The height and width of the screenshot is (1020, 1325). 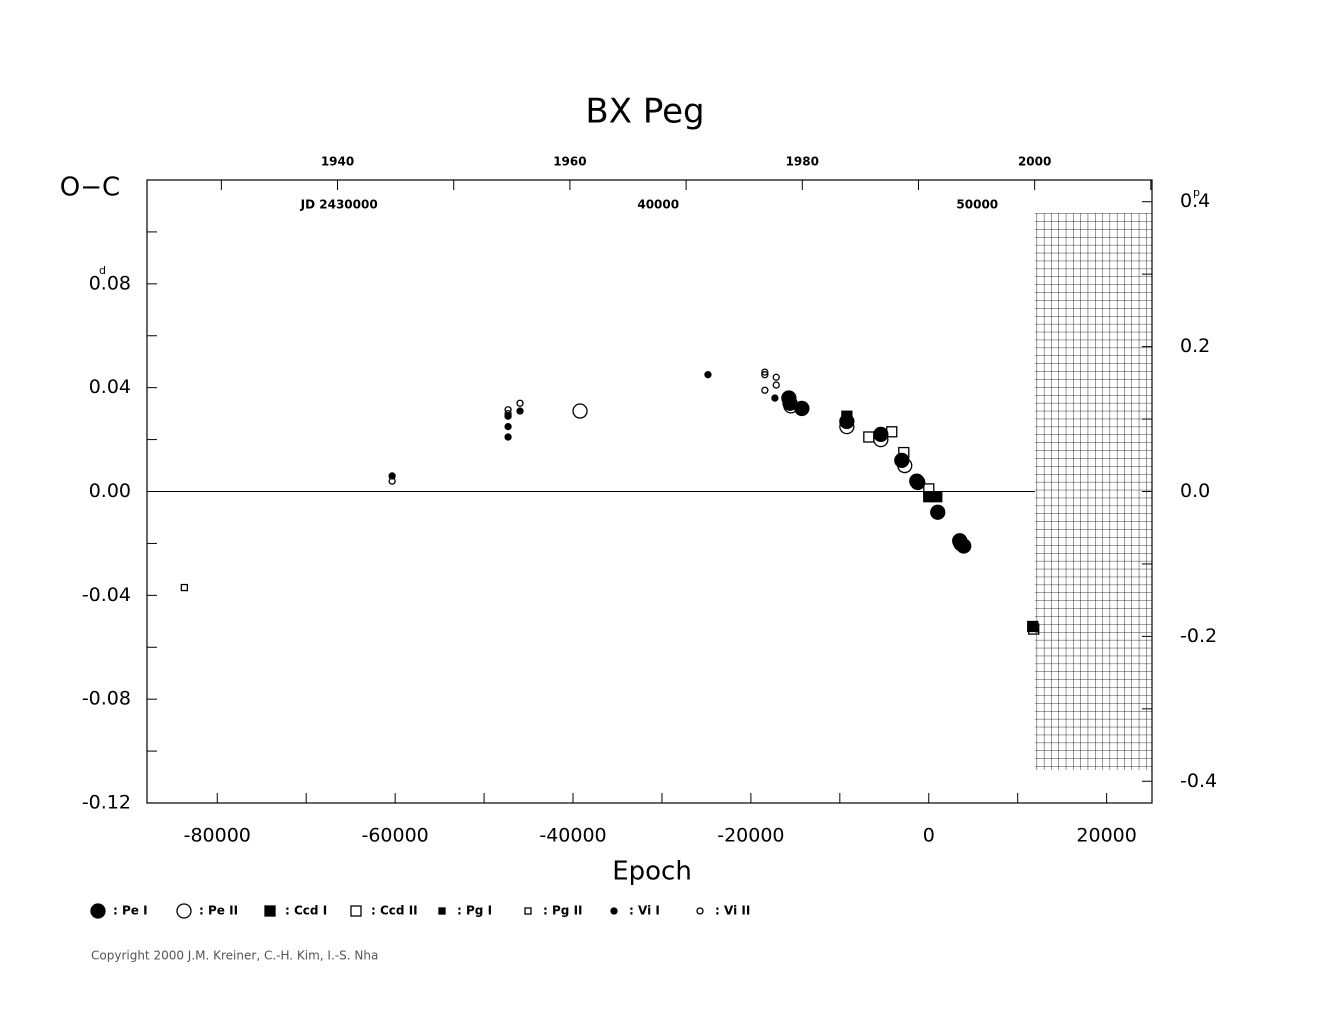 I want to click on y2-tick-label: 0.2, so click(x=1195, y=346).